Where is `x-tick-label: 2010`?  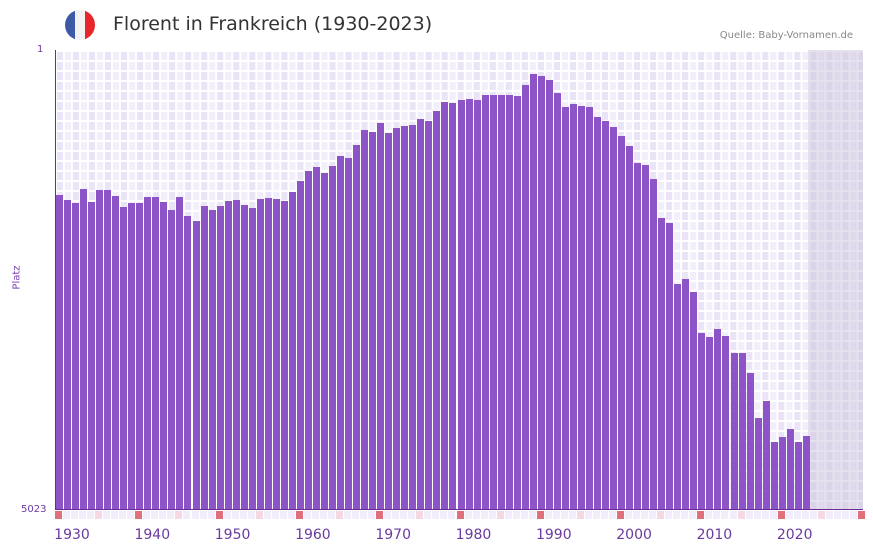
x-tick-label: 2010 is located at coordinates (714, 535).